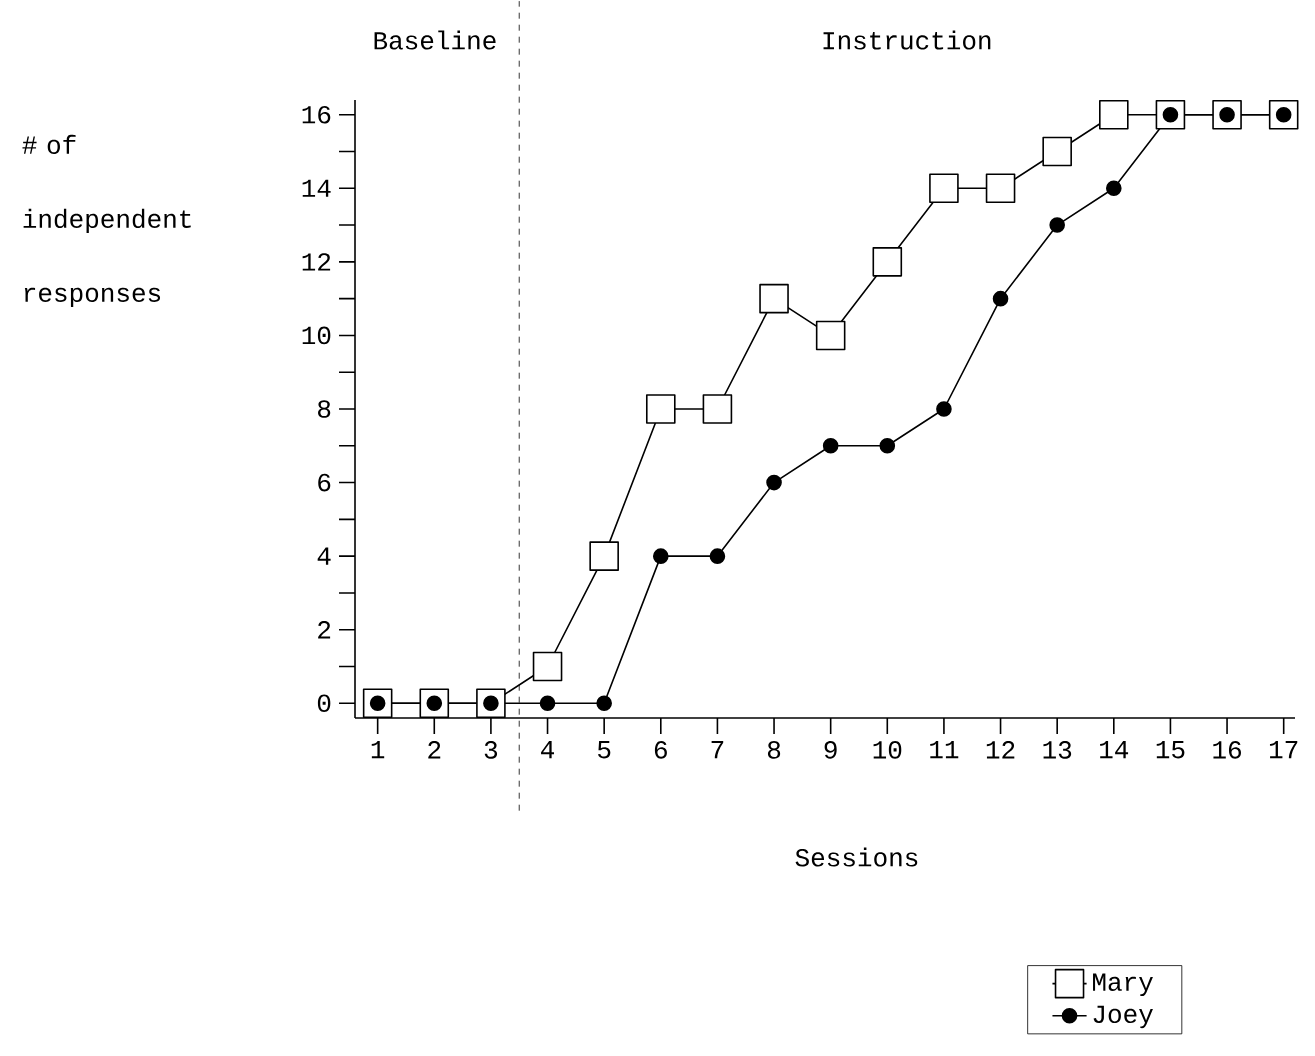 The image size is (1315, 1056). I want to click on x-tick-label: 15, so click(1170, 750).